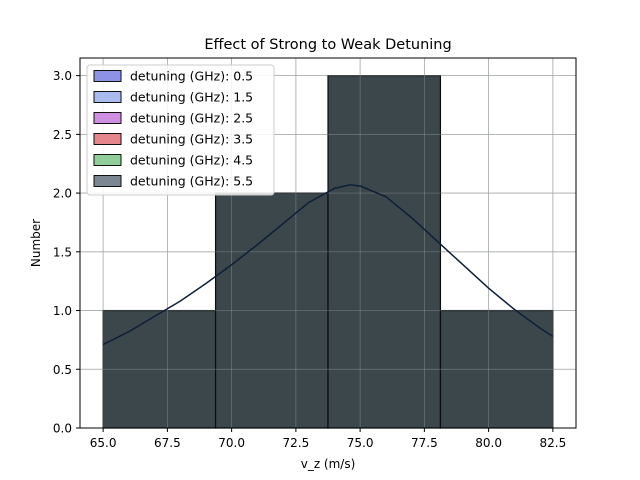 The width and height of the screenshot is (640, 480). I want to click on chart-title: Effect of Strong to Weak Detuning, so click(327, 45).